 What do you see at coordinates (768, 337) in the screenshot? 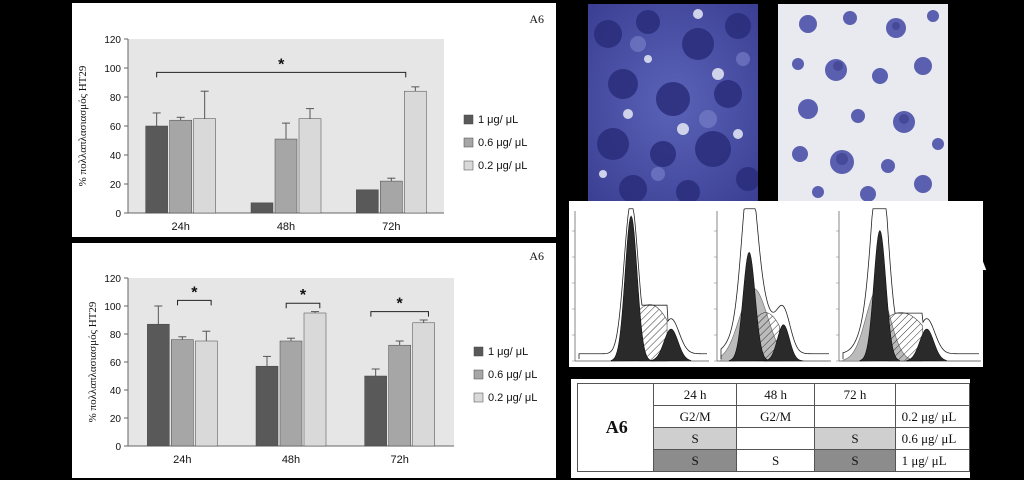
I see `flow-s-phase` at bounding box center [768, 337].